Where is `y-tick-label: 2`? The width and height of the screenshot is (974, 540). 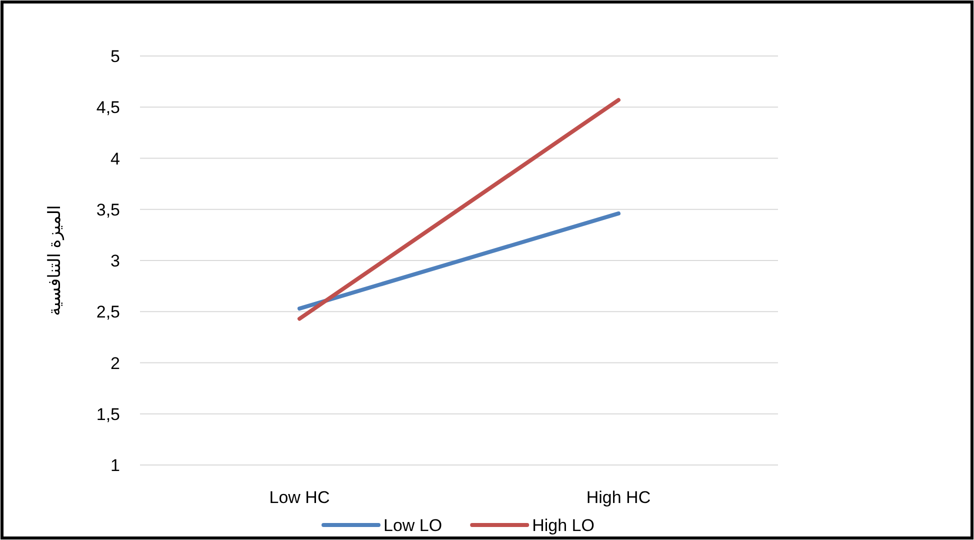
y-tick-label: 2 is located at coordinates (115, 363).